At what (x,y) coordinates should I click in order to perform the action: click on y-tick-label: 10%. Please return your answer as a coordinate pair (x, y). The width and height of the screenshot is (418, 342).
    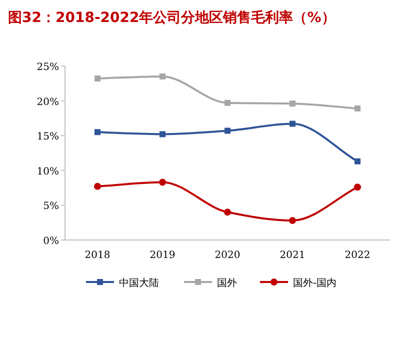
    Looking at the image, I should click on (47, 172).